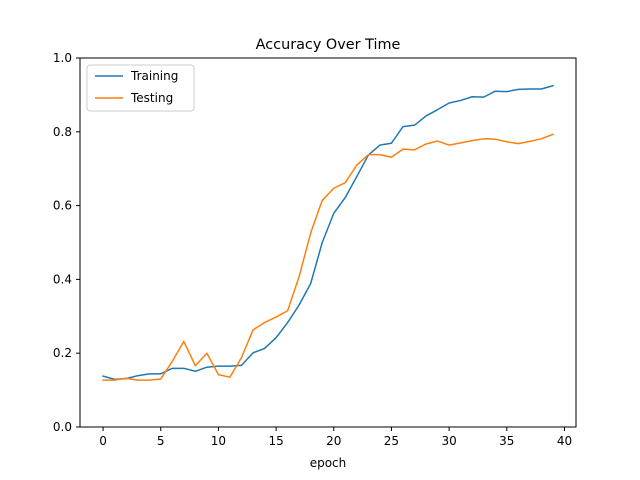 This screenshot has height=480, width=640. What do you see at coordinates (448, 441) in the screenshot?
I see `x-tick-label: 30` at bounding box center [448, 441].